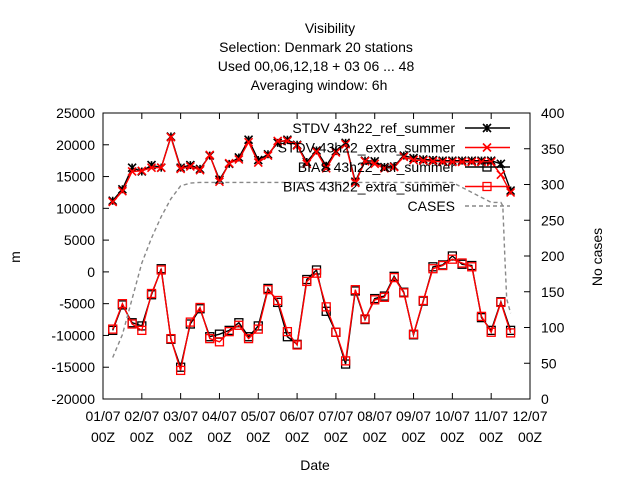 Image resolution: width=640 pixels, height=480 pixels. Describe the element at coordinates (15, 257) in the screenshot. I see `y-axis-label: m` at that location.